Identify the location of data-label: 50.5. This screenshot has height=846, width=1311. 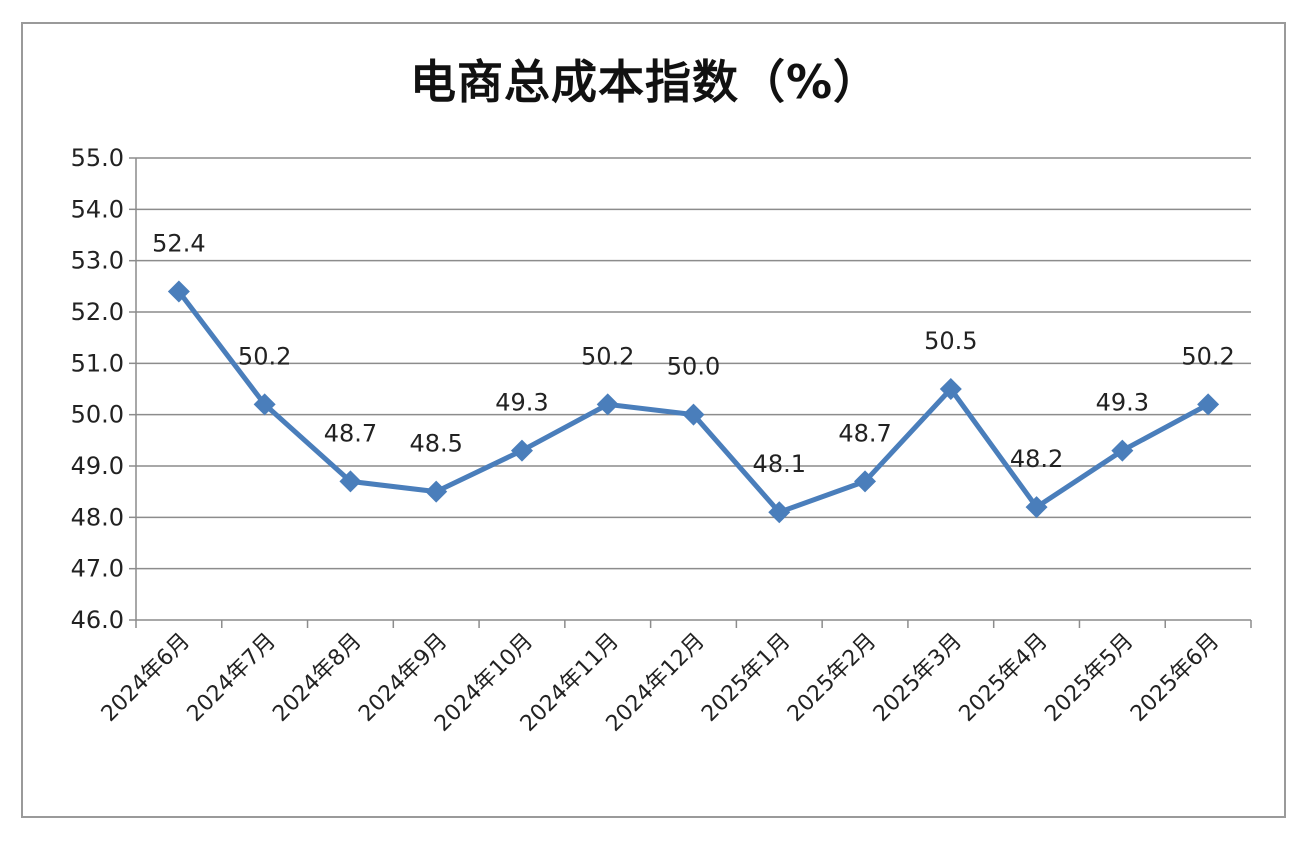
(950, 341).